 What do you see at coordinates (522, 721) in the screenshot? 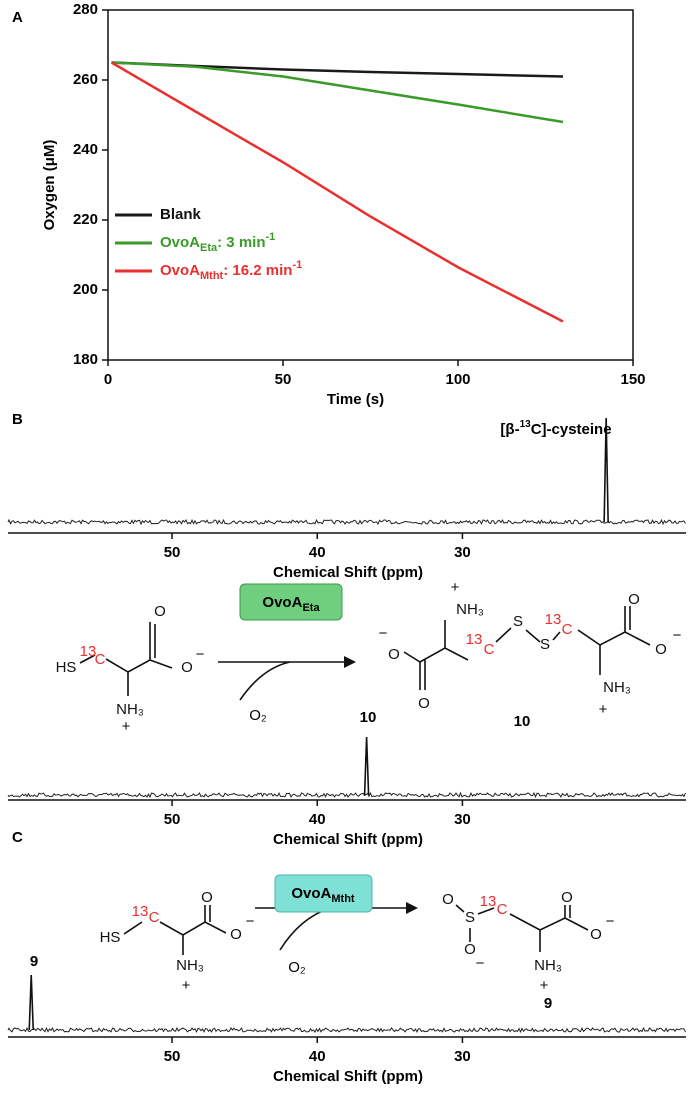
I see `compound-number: 10` at bounding box center [522, 721].